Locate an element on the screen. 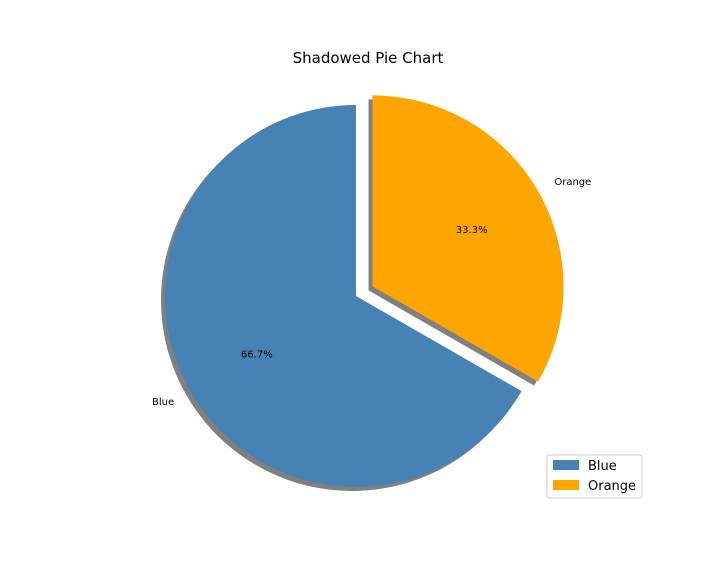 This screenshot has height=576, width=720. legend-swatch-orange is located at coordinates (566, 485).